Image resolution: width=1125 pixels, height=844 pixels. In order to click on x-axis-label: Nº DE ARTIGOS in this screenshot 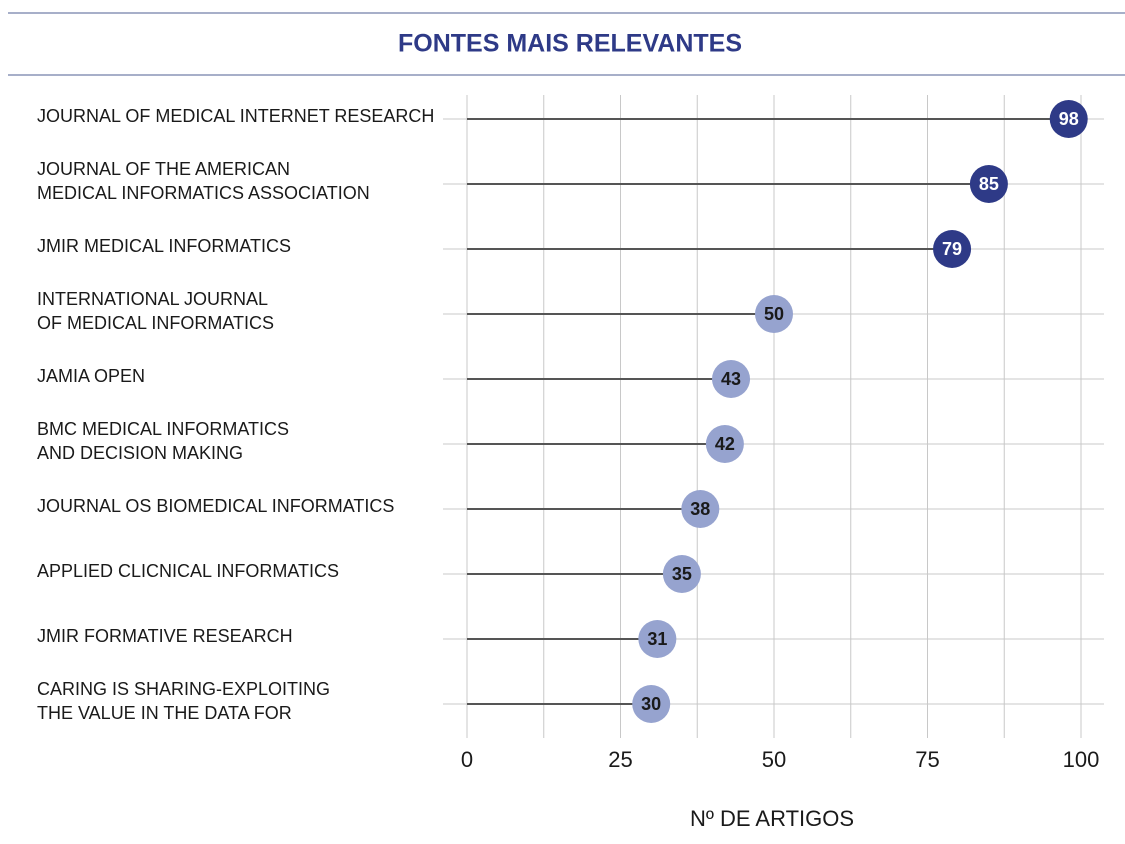, I will do `click(772, 818)`.